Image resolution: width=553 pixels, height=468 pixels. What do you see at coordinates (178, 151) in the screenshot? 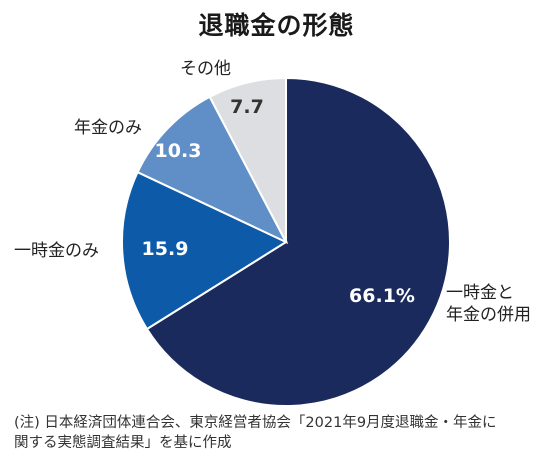
I see `value-label-slice-3: 10.3` at bounding box center [178, 151].